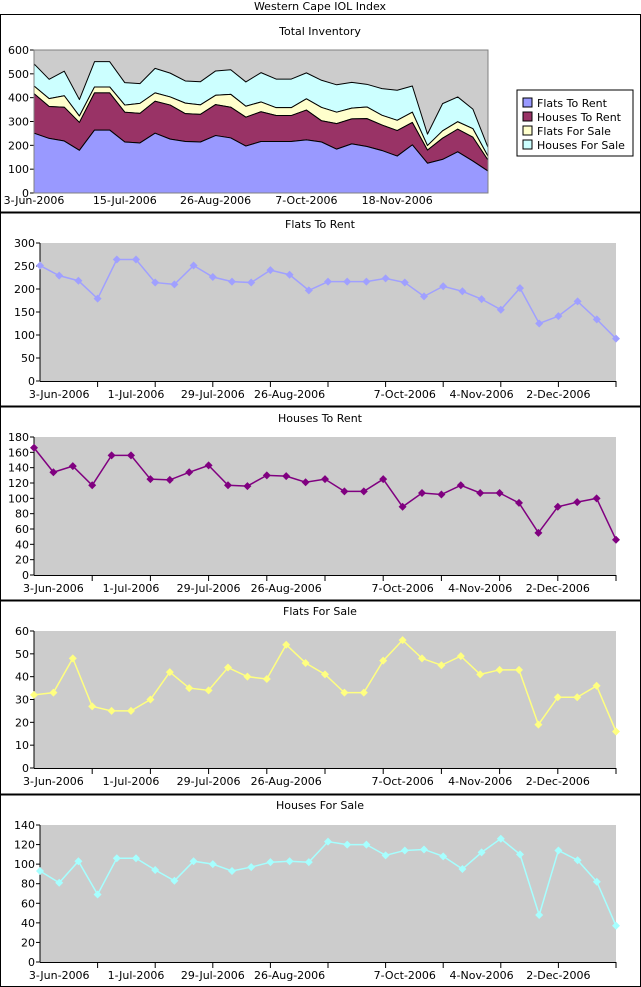 The width and height of the screenshot is (641, 987). Describe the element at coordinates (22, 745) in the screenshot. I see `y-tick-label: 10` at that location.